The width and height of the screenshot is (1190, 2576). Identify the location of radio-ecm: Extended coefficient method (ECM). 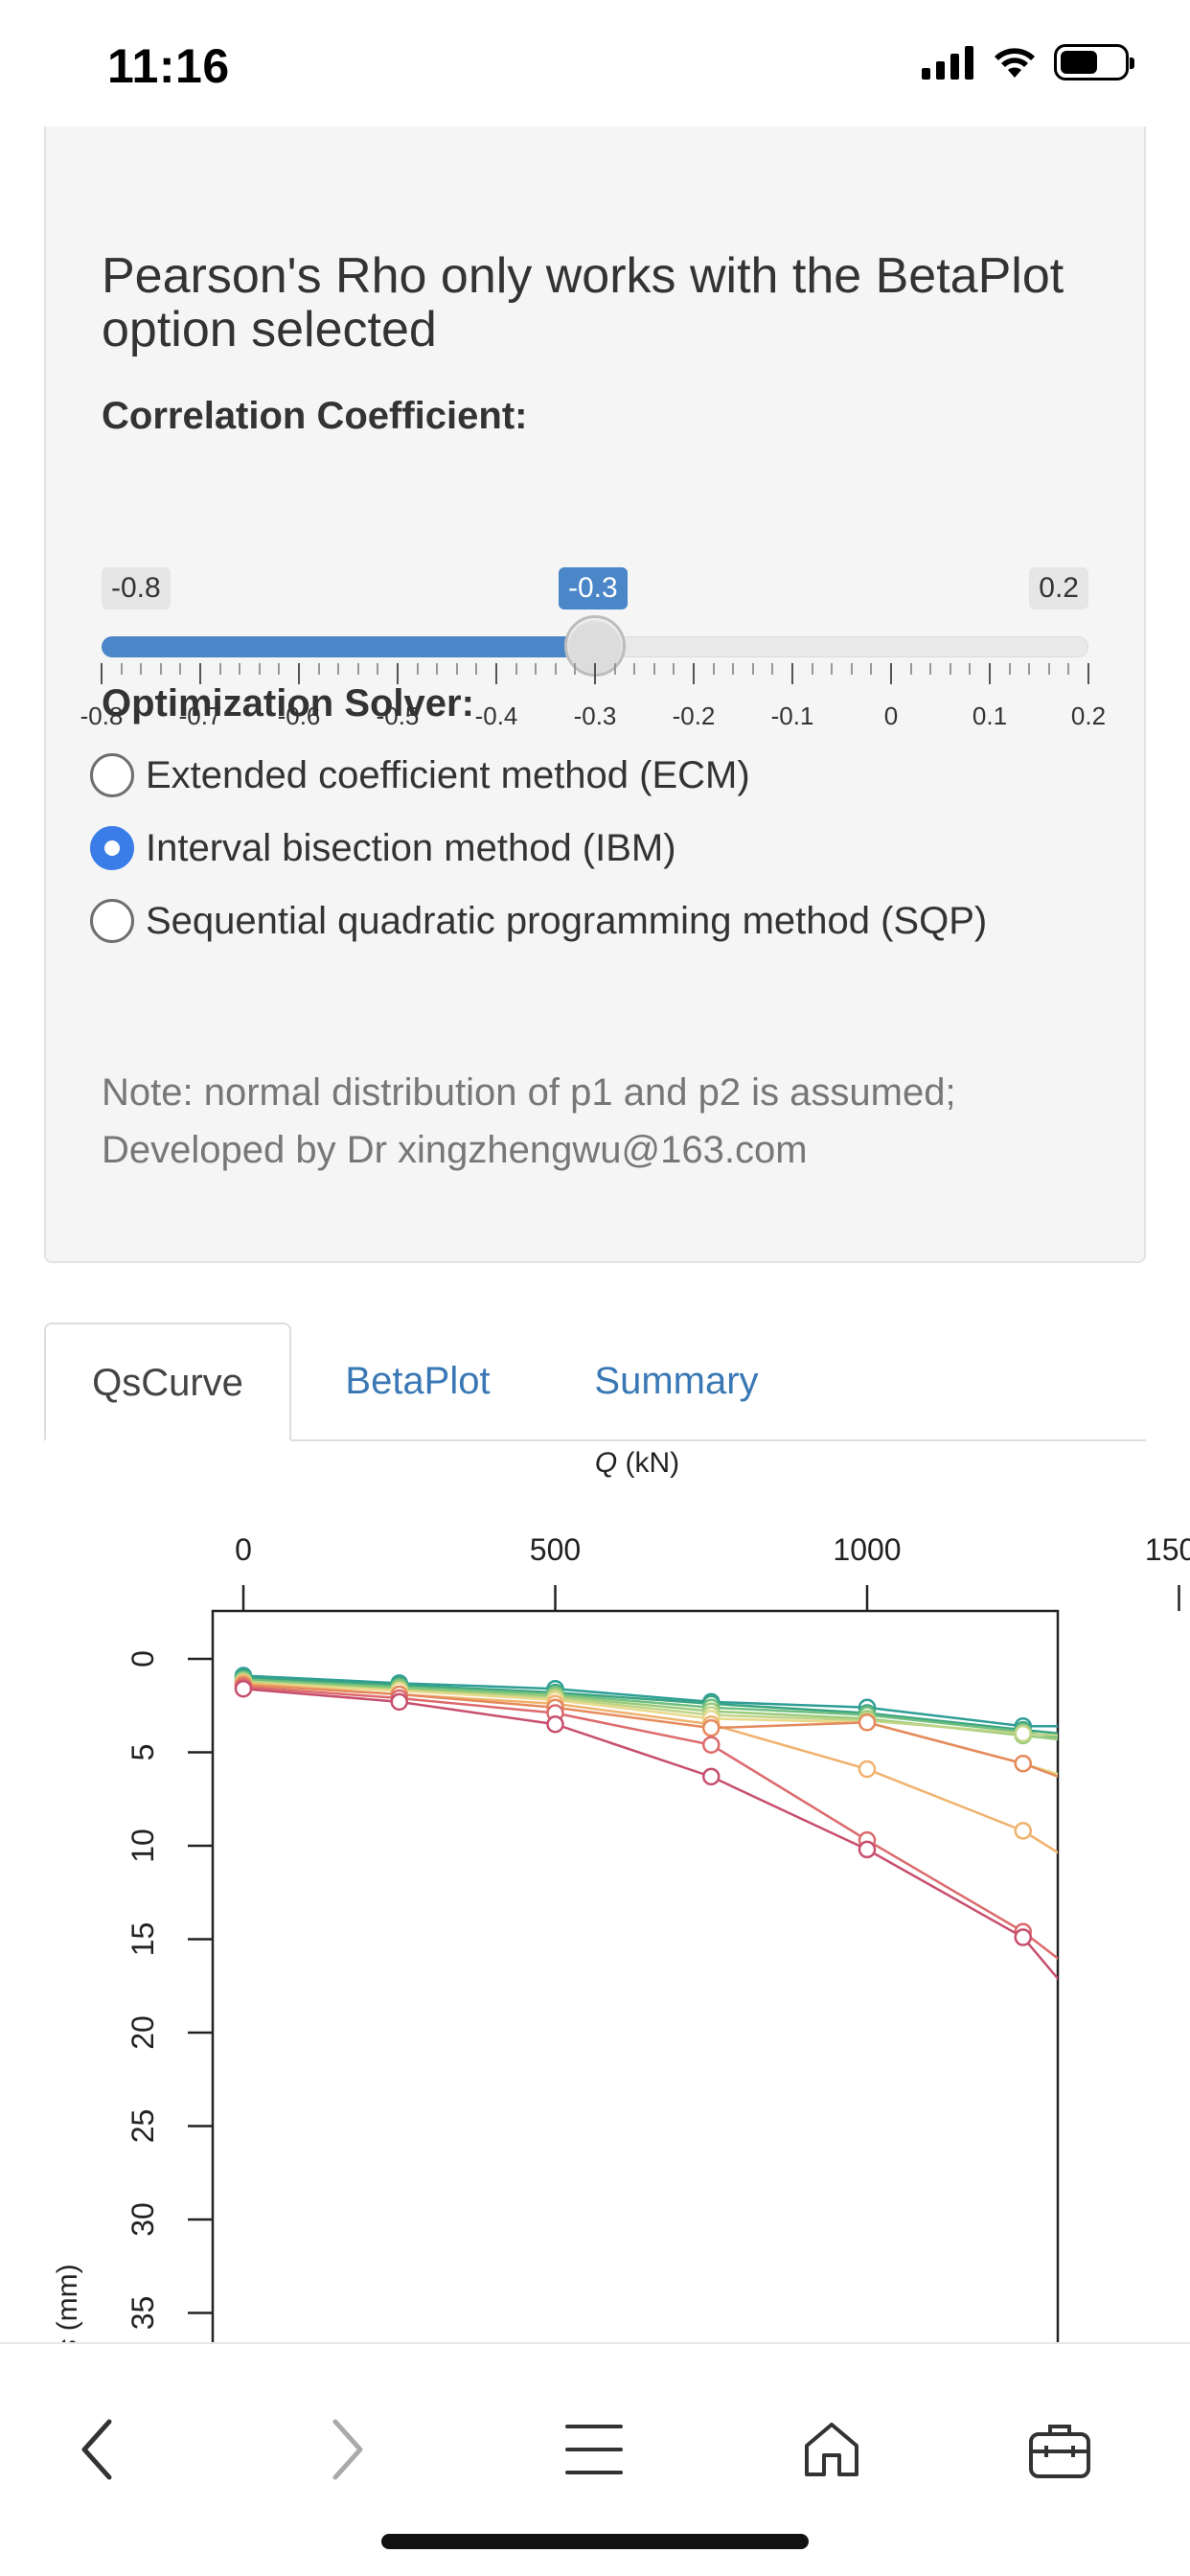
(420, 775).